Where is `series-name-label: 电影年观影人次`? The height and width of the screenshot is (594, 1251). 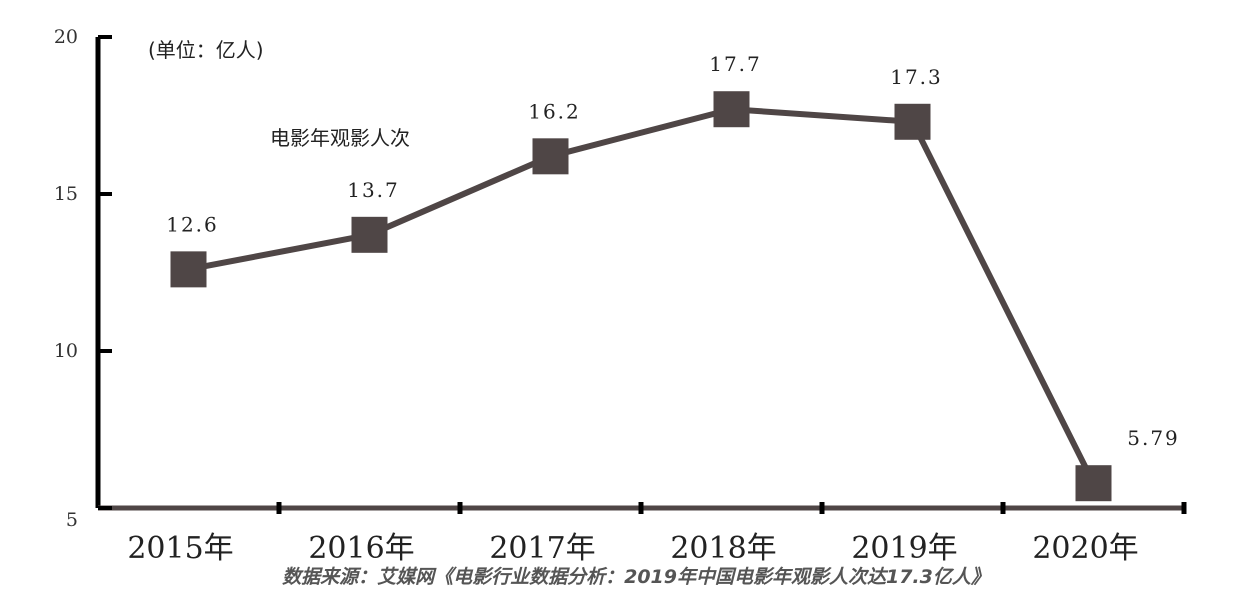 series-name-label: 电影年观影人次 is located at coordinates (340, 138).